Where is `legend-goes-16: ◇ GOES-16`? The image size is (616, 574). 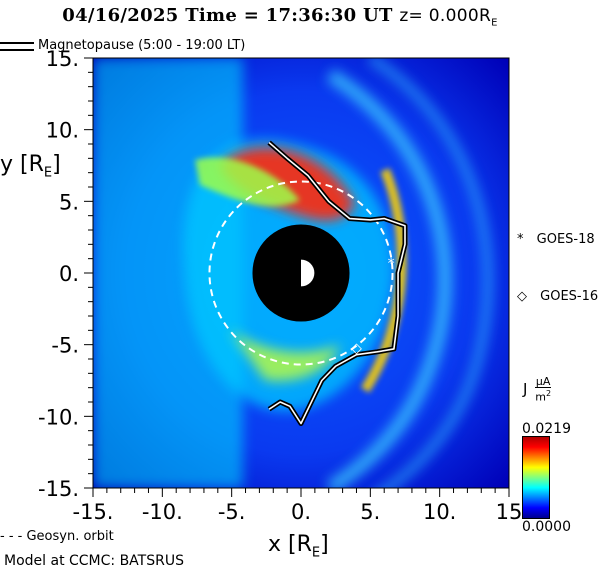 legend-goes-16: ◇ GOES-16 is located at coordinates (557, 296).